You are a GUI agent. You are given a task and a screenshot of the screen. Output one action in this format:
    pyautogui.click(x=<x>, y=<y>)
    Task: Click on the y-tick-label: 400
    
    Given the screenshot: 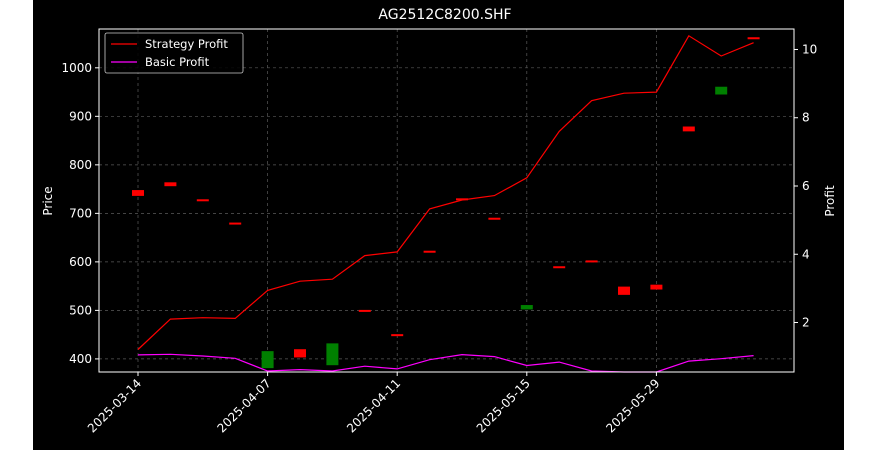 What is the action you would take?
    pyautogui.click(x=80, y=359)
    